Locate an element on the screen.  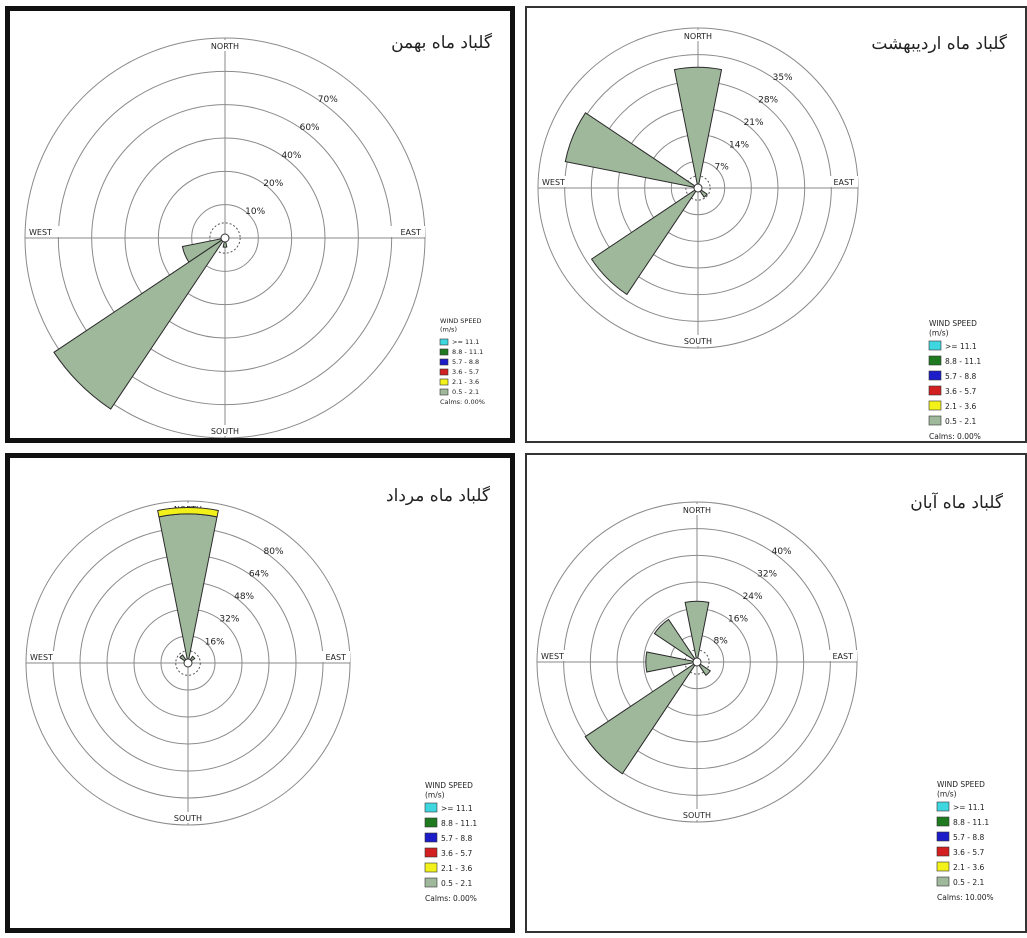
ring-label: 24% is located at coordinates (753, 597).